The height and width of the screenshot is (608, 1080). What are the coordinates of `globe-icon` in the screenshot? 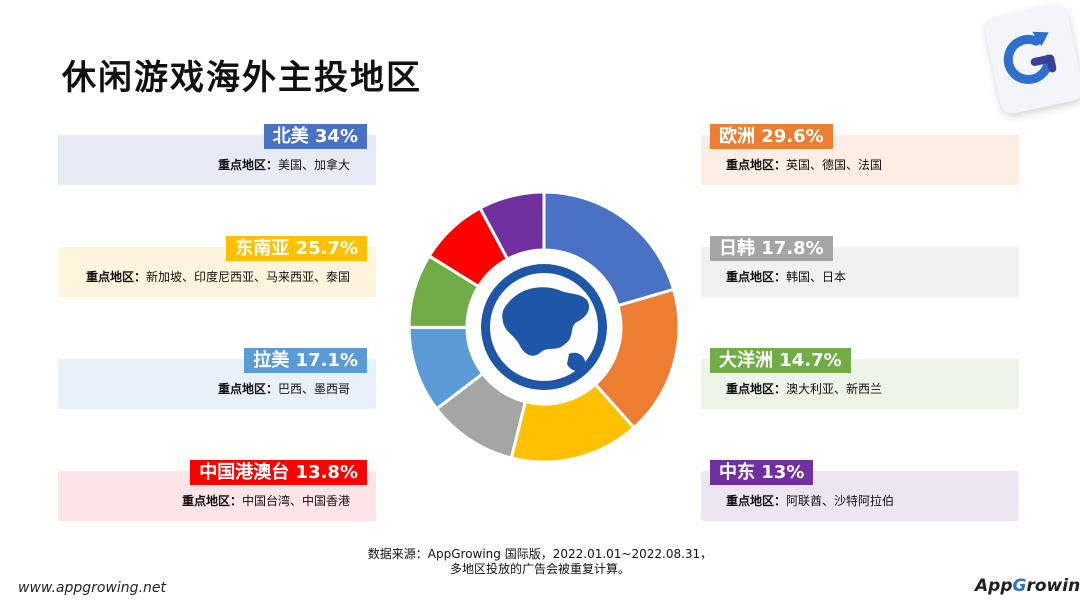 It's located at (544, 327).